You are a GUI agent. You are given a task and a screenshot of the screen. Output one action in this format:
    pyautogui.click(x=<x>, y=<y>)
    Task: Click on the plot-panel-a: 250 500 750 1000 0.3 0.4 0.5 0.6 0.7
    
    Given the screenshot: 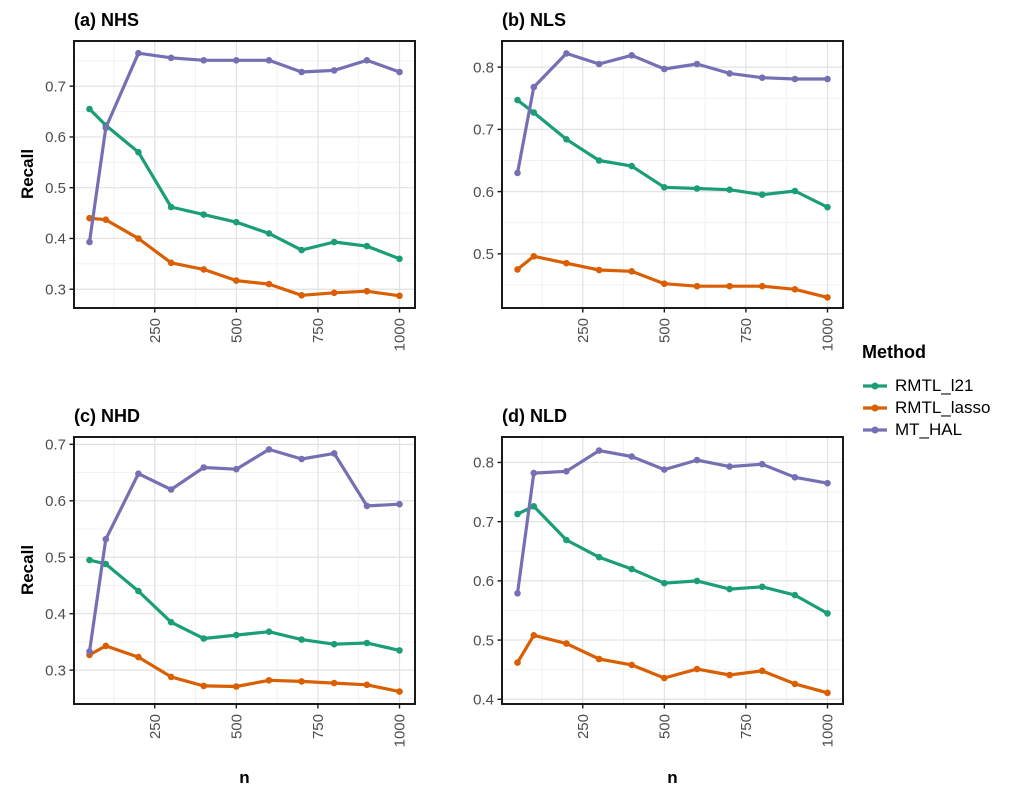 What is the action you would take?
    pyautogui.click(x=230, y=195)
    